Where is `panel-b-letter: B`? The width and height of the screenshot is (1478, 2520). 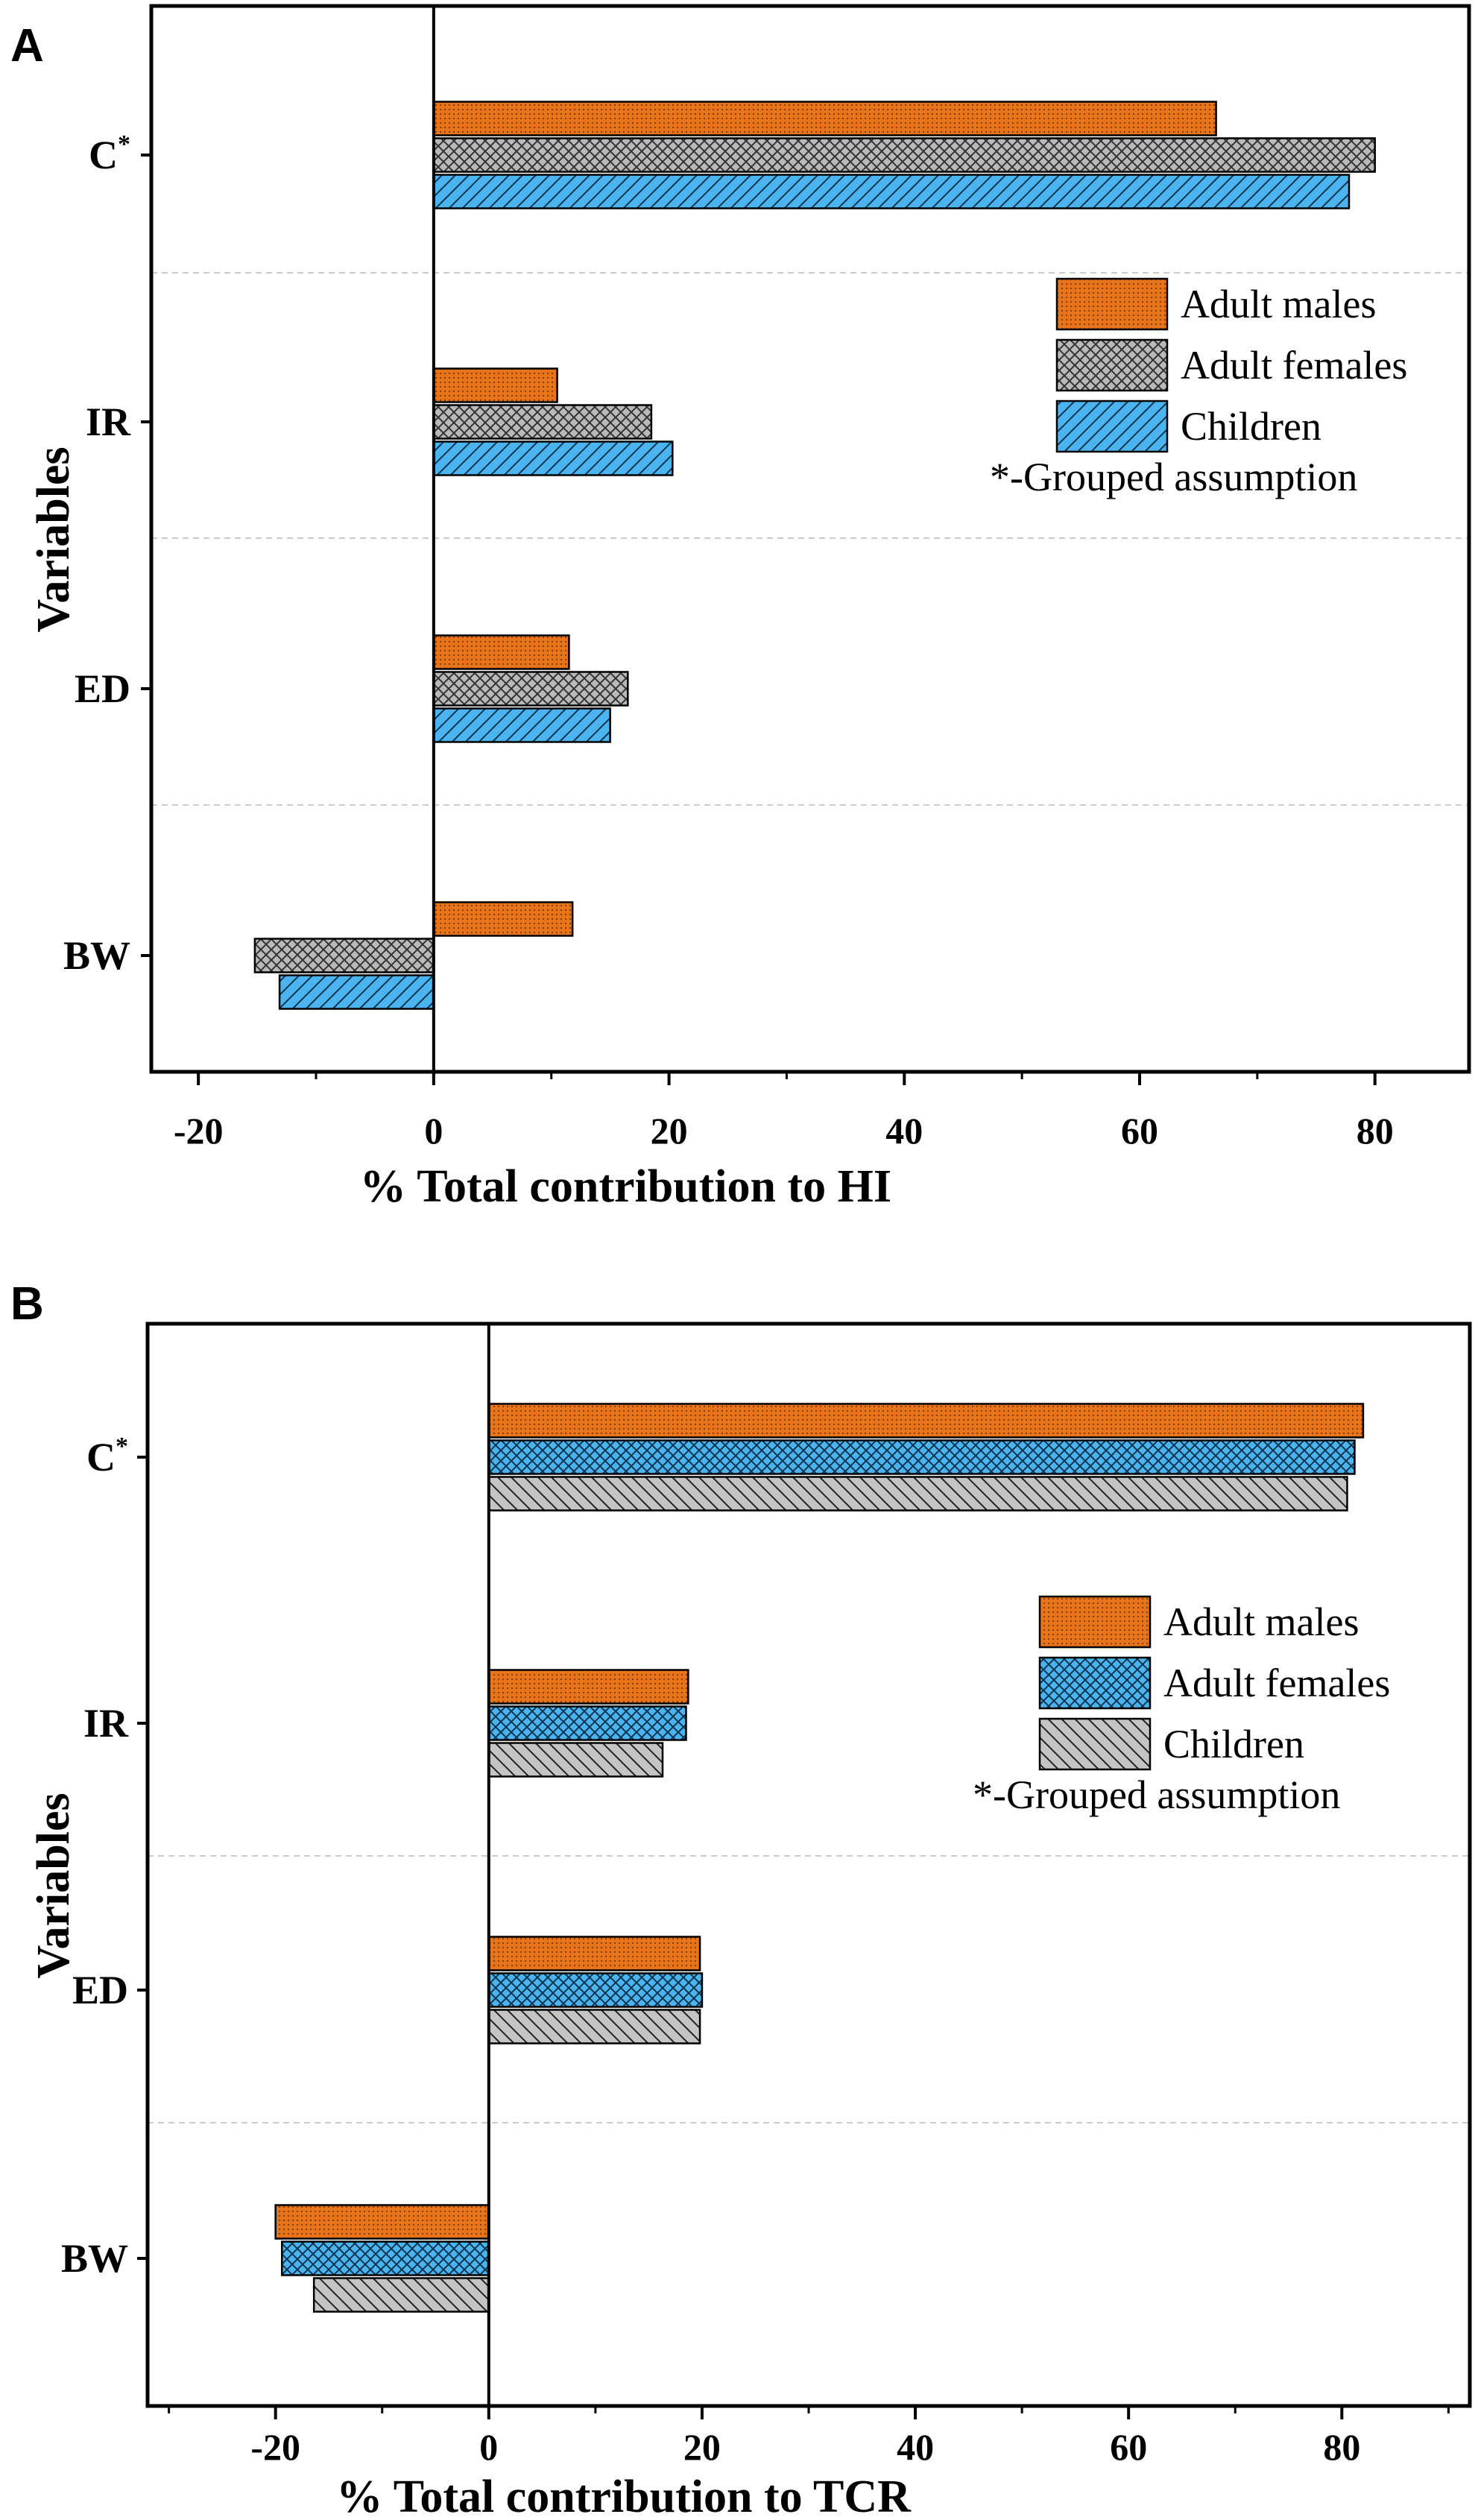
panel-b-letter: B is located at coordinates (27, 1304).